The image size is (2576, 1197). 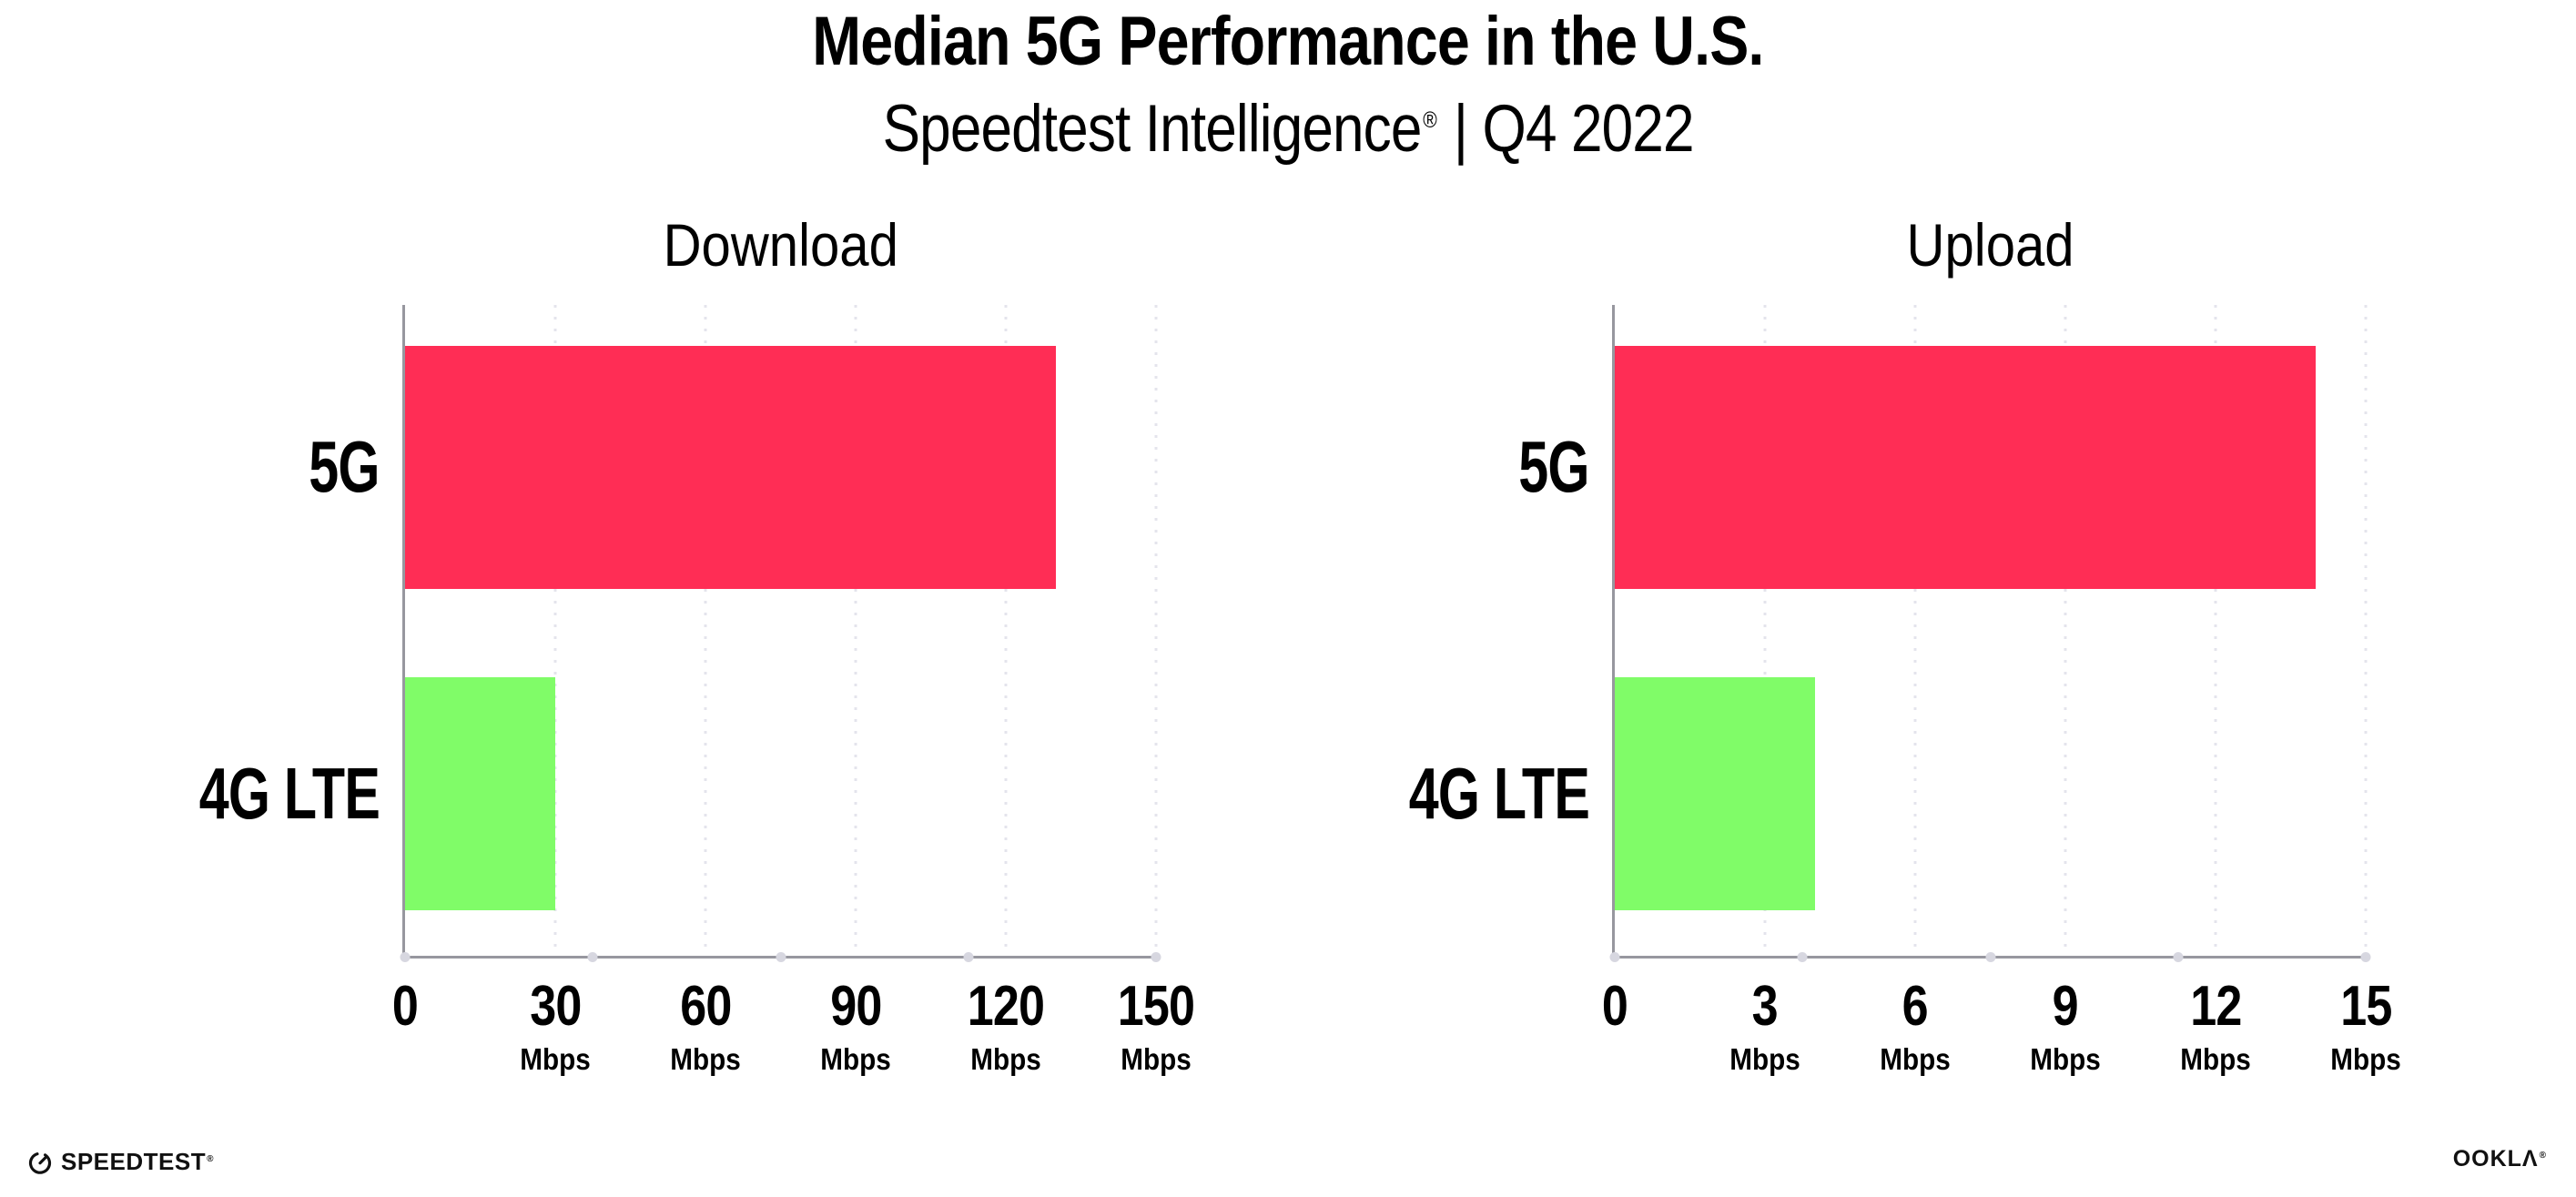 What do you see at coordinates (134, 1162) in the screenshot?
I see `speedtest-label: SPEEDTEST` at bounding box center [134, 1162].